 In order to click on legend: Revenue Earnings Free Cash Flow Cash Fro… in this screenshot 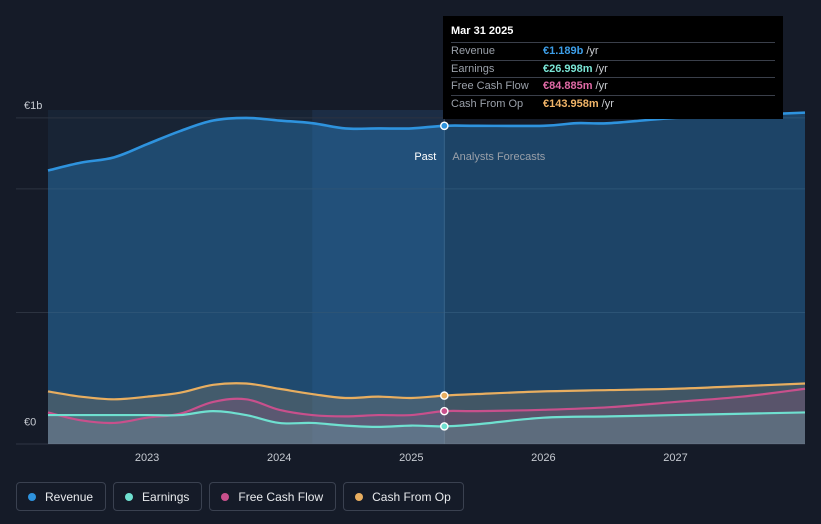, I will do `click(240, 496)`.